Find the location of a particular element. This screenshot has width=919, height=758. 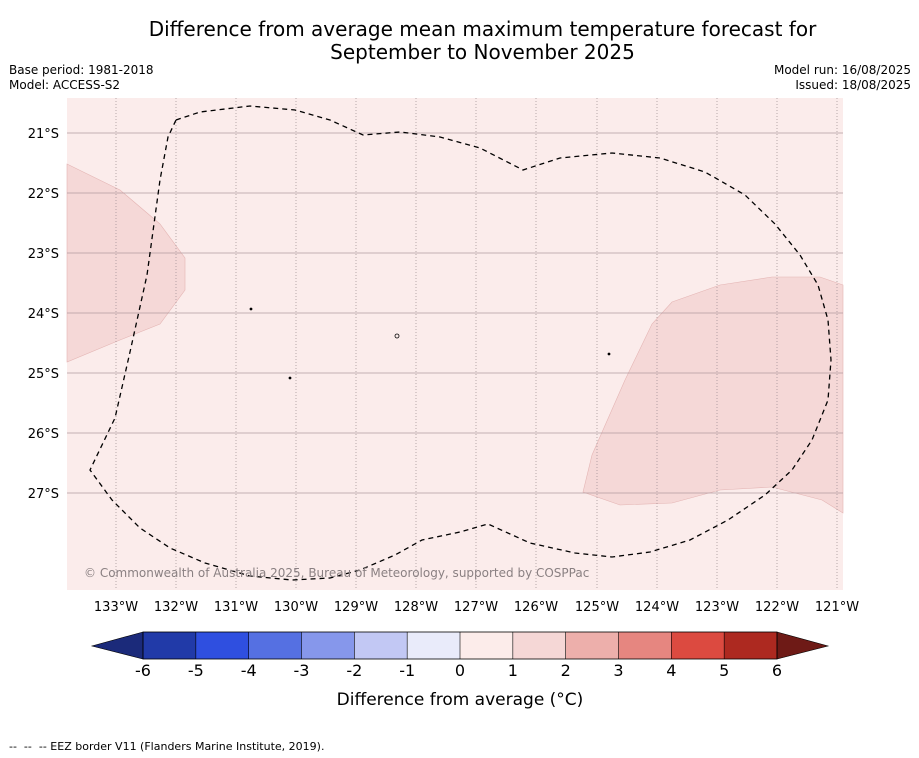

lon-label: 132°W is located at coordinates (176, 607).